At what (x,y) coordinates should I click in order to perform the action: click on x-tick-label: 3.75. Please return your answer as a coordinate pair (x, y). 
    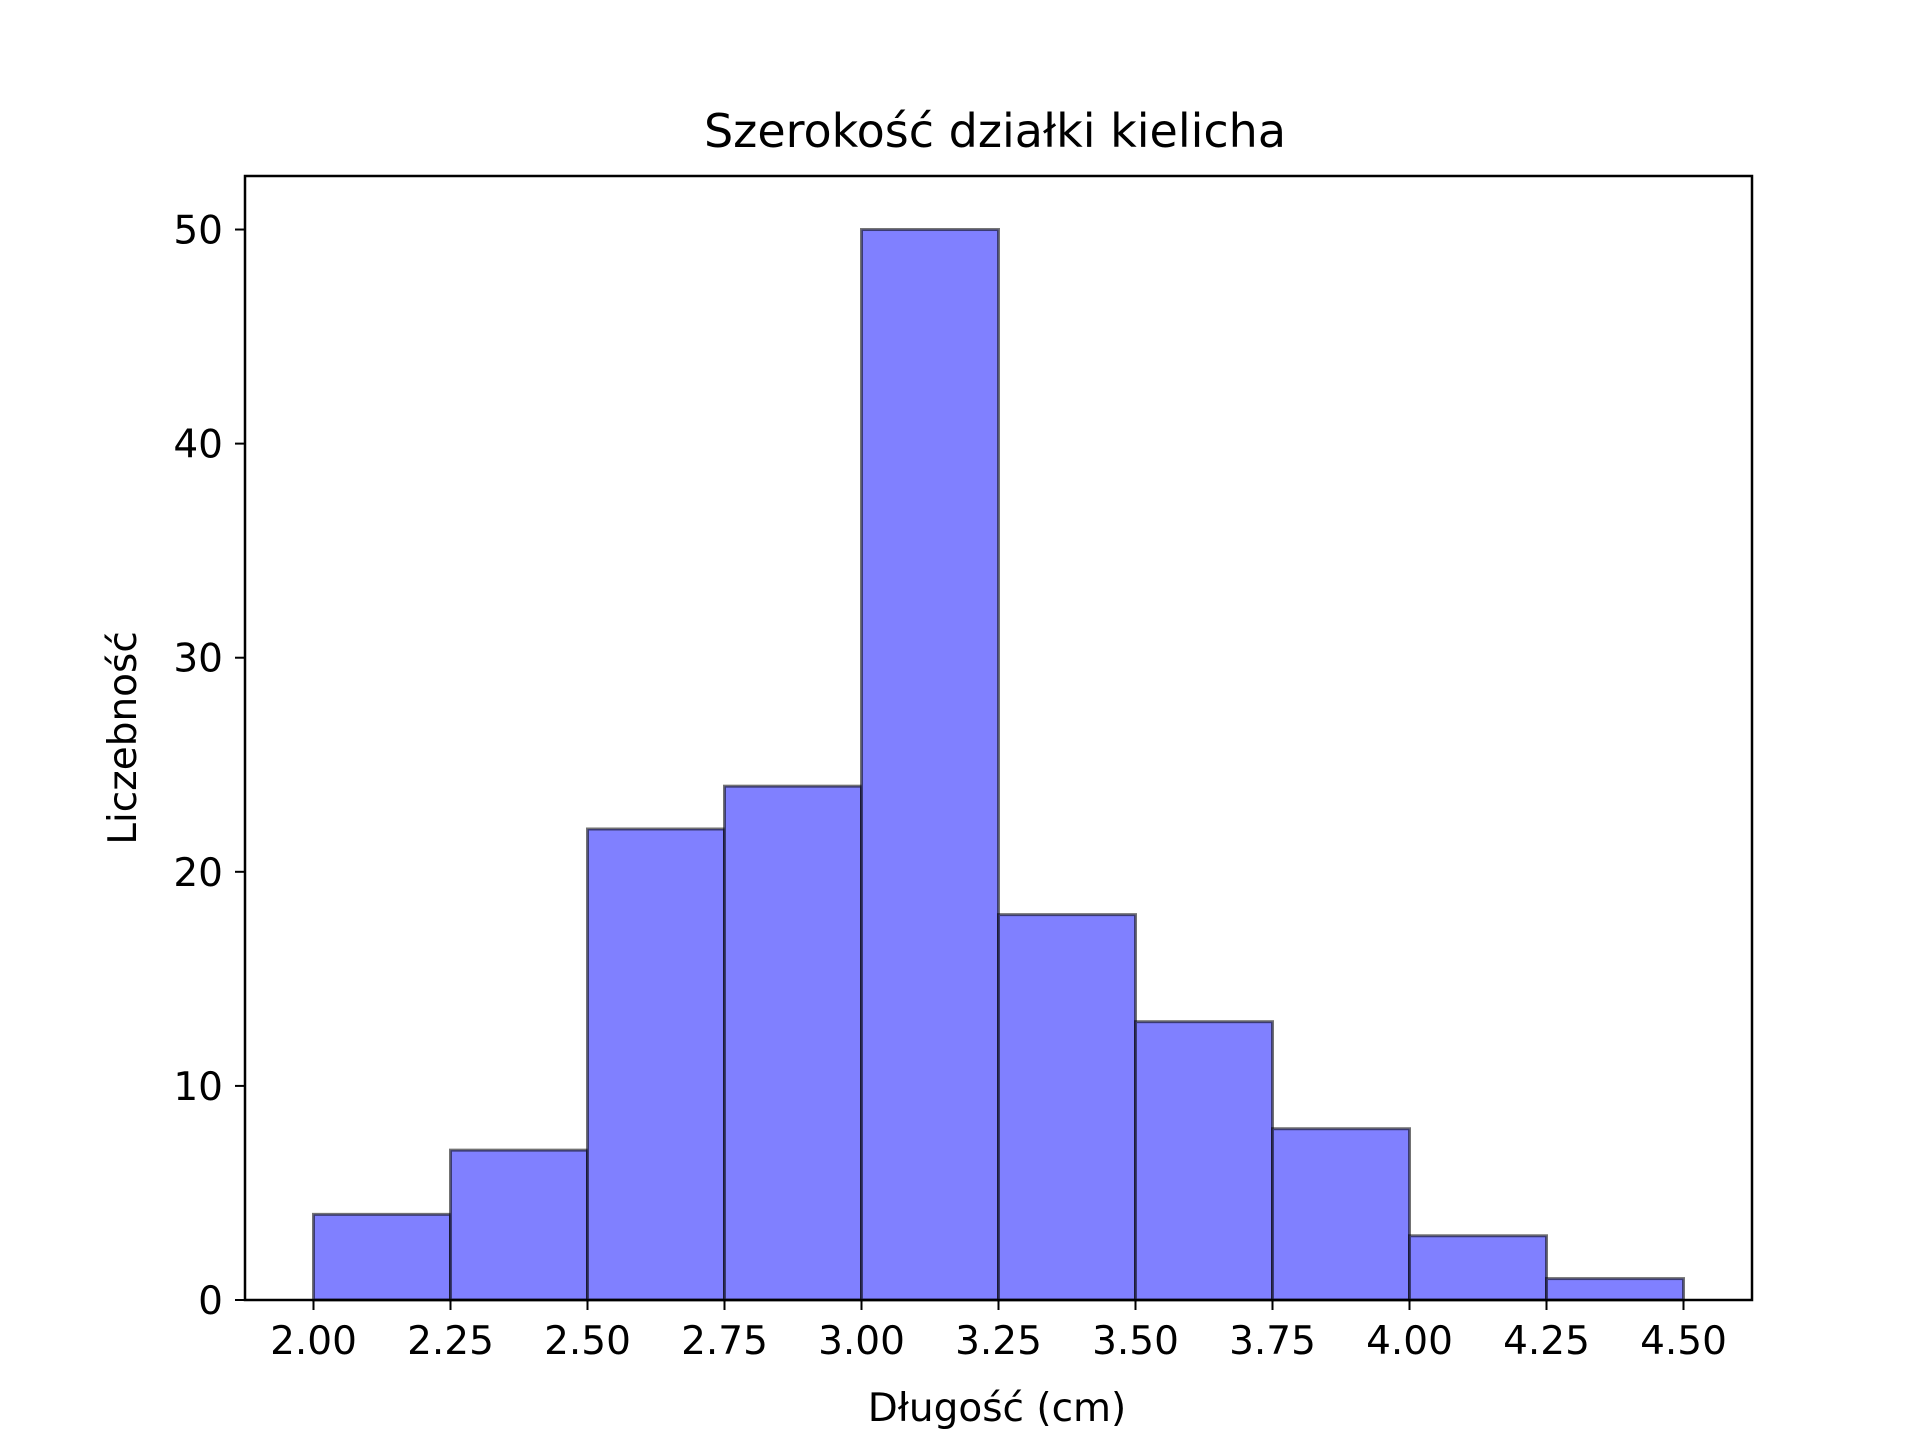
    Looking at the image, I should click on (1272, 1341).